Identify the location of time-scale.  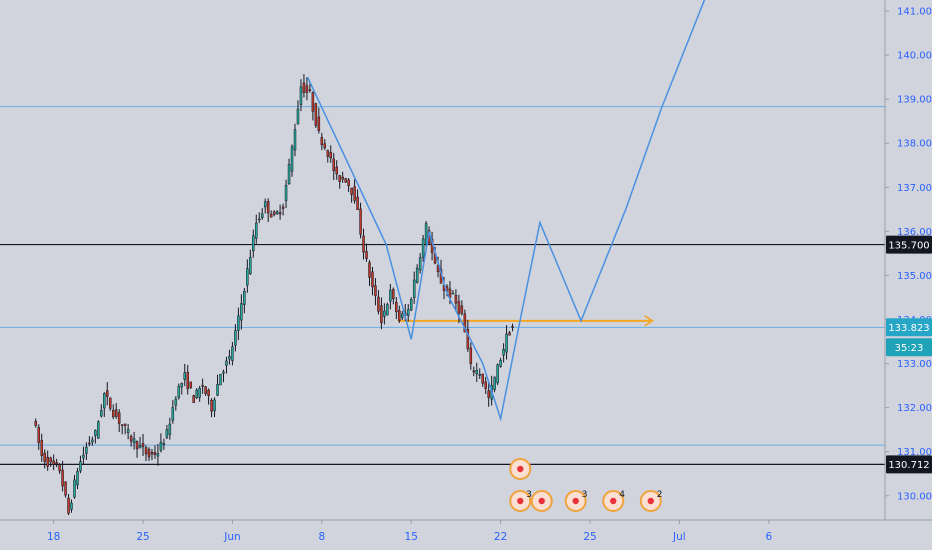
(466, 535).